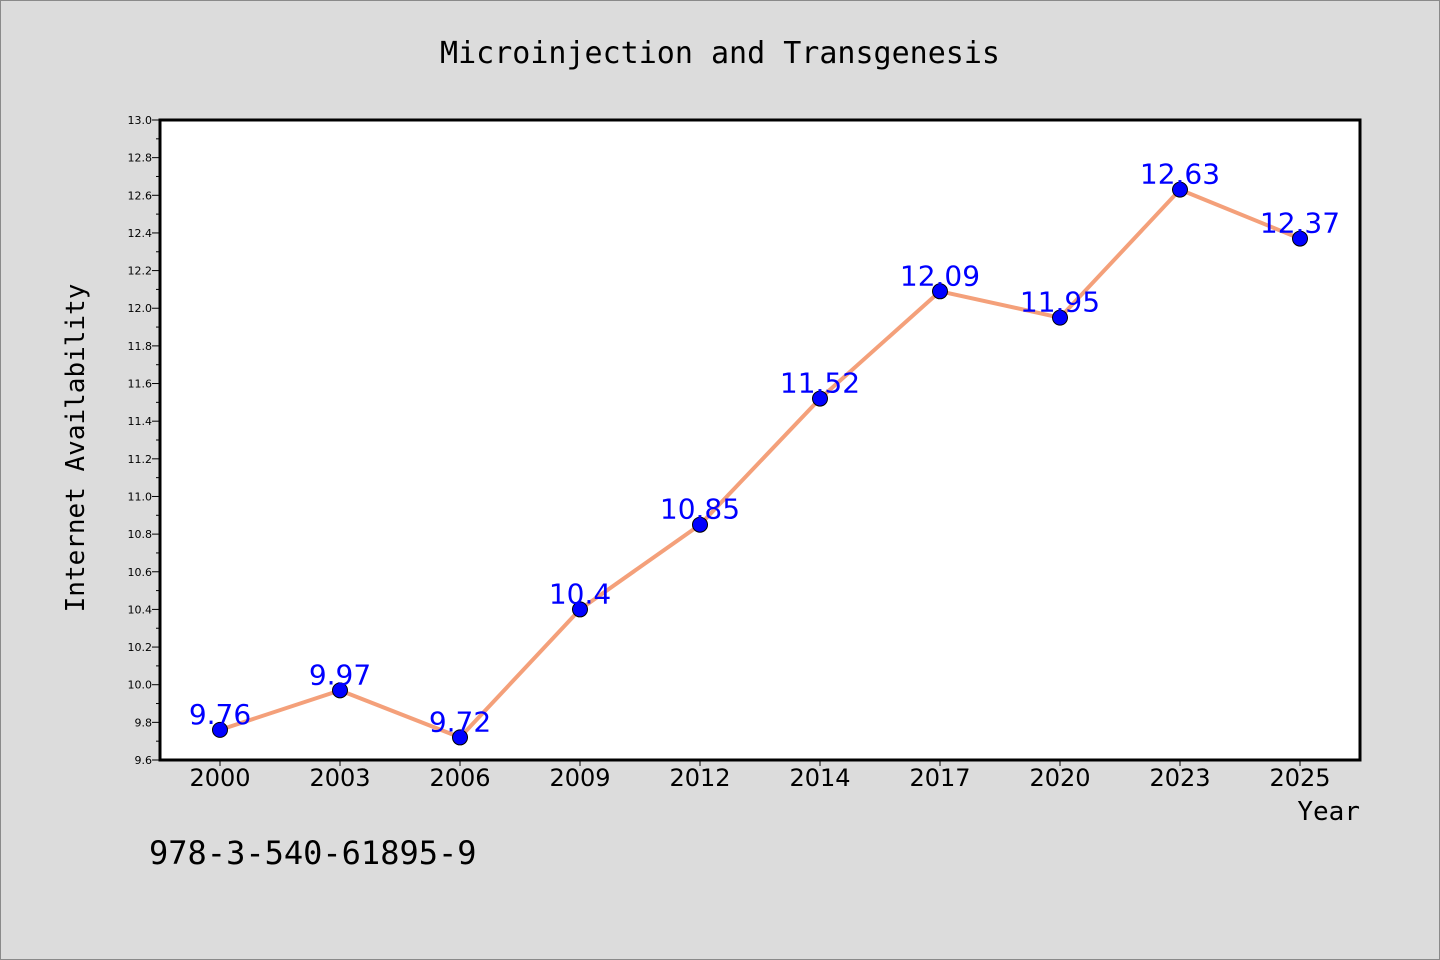 This screenshot has width=1440, height=960. Describe the element at coordinates (140, 496) in the screenshot. I see `y-tick-label: 11.0` at that location.